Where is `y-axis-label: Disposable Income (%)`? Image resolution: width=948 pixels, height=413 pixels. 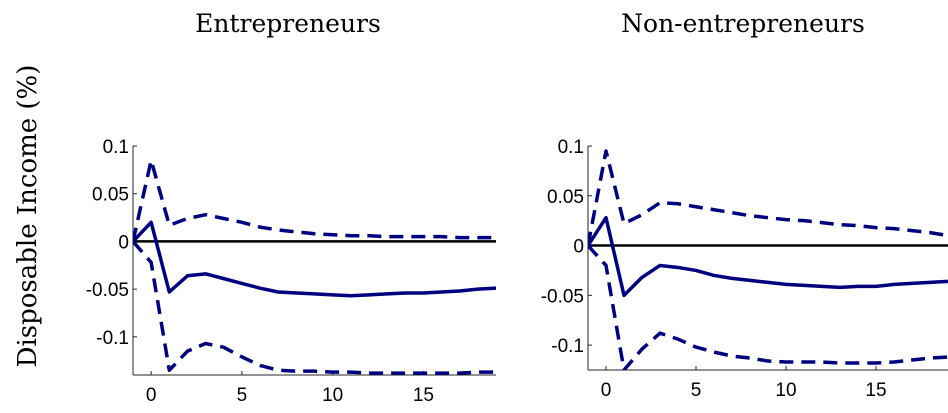
y-axis-label: Disposable Income (%) is located at coordinates (28, 216).